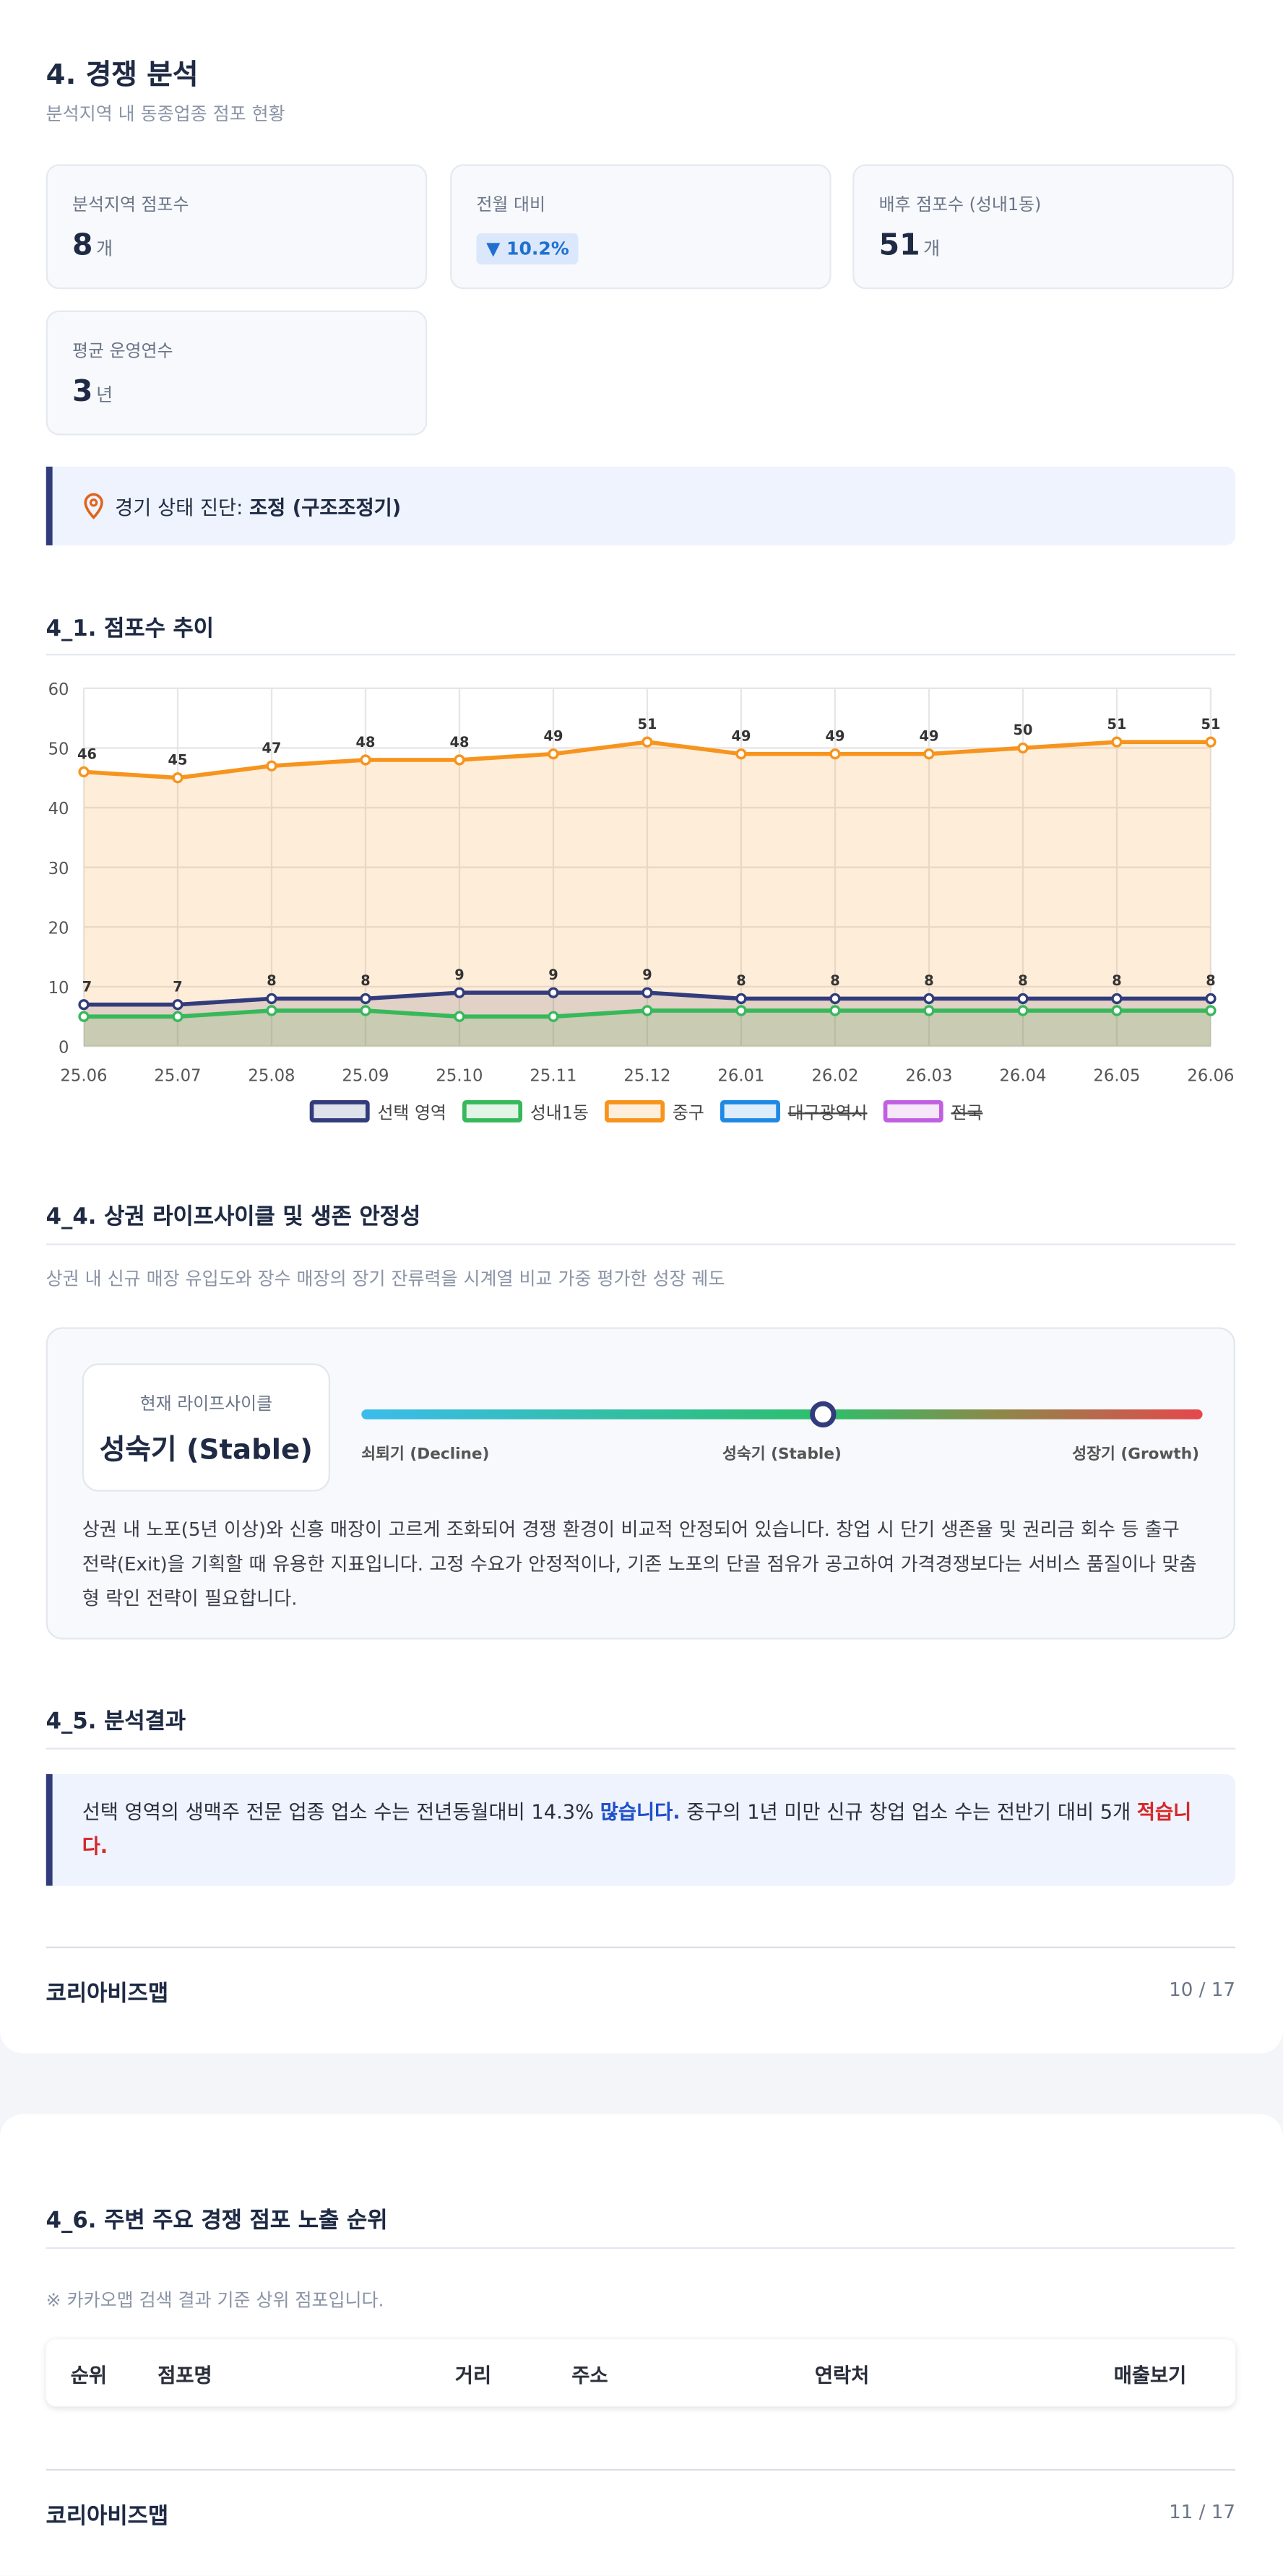 Image resolution: width=1283 pixels, height=2576 pixels. I want to click on current-label: 현재 라이프사이클, so click(206, 1404).